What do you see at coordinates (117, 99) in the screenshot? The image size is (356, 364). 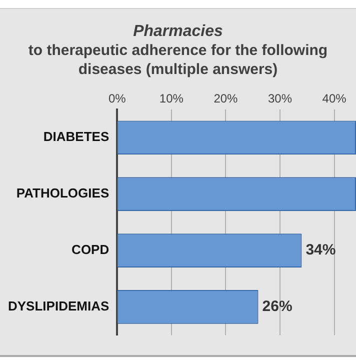 I see `x-tick-label: 0%` at bounding box center [117, 99].